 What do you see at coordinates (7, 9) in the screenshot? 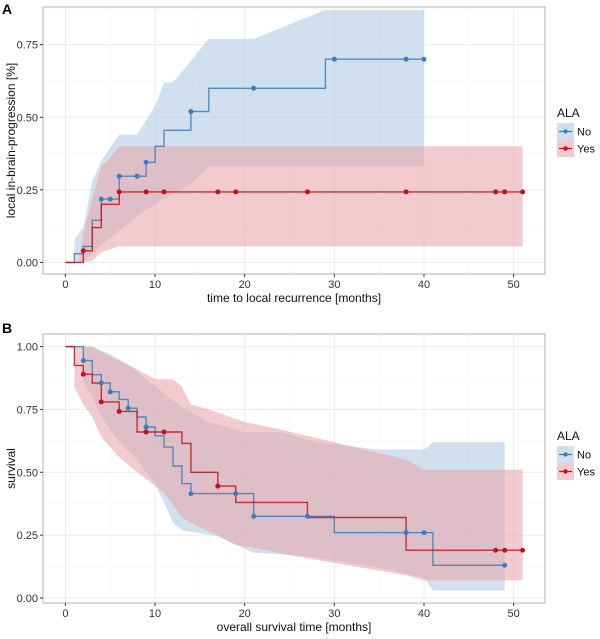
I see `panel-label: A` at bounding box center [7, 9].